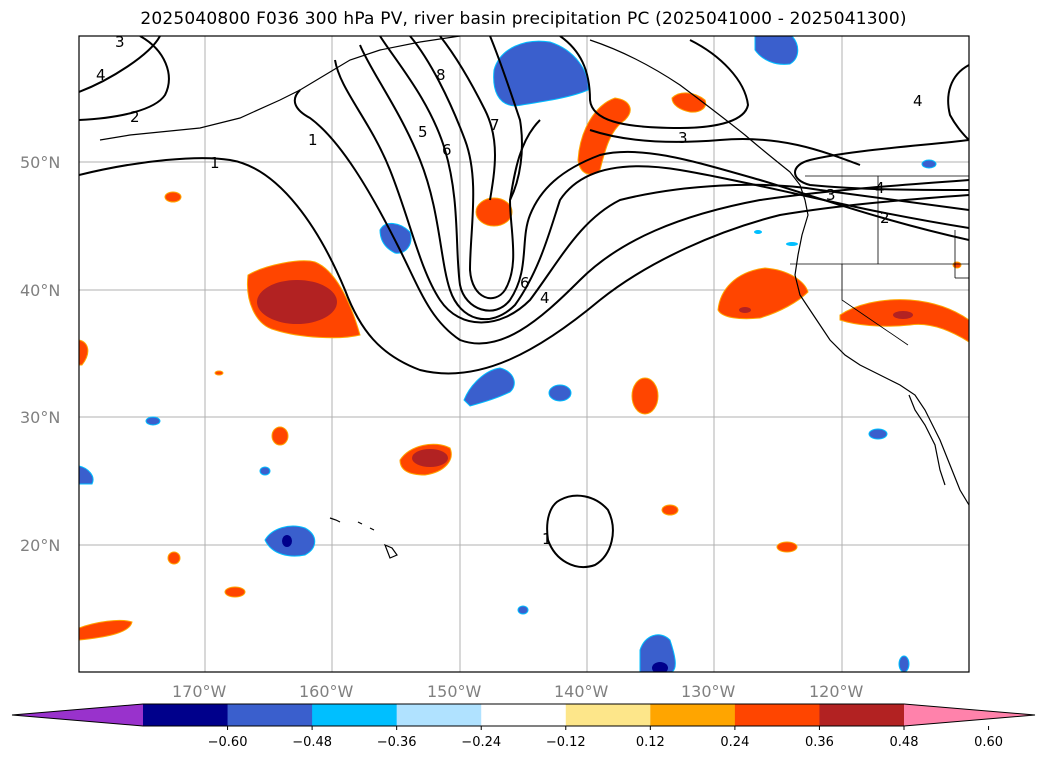 This screenshot has width=1047, height=765. I want to click on lon-label: 120°W, so click(836, 691).